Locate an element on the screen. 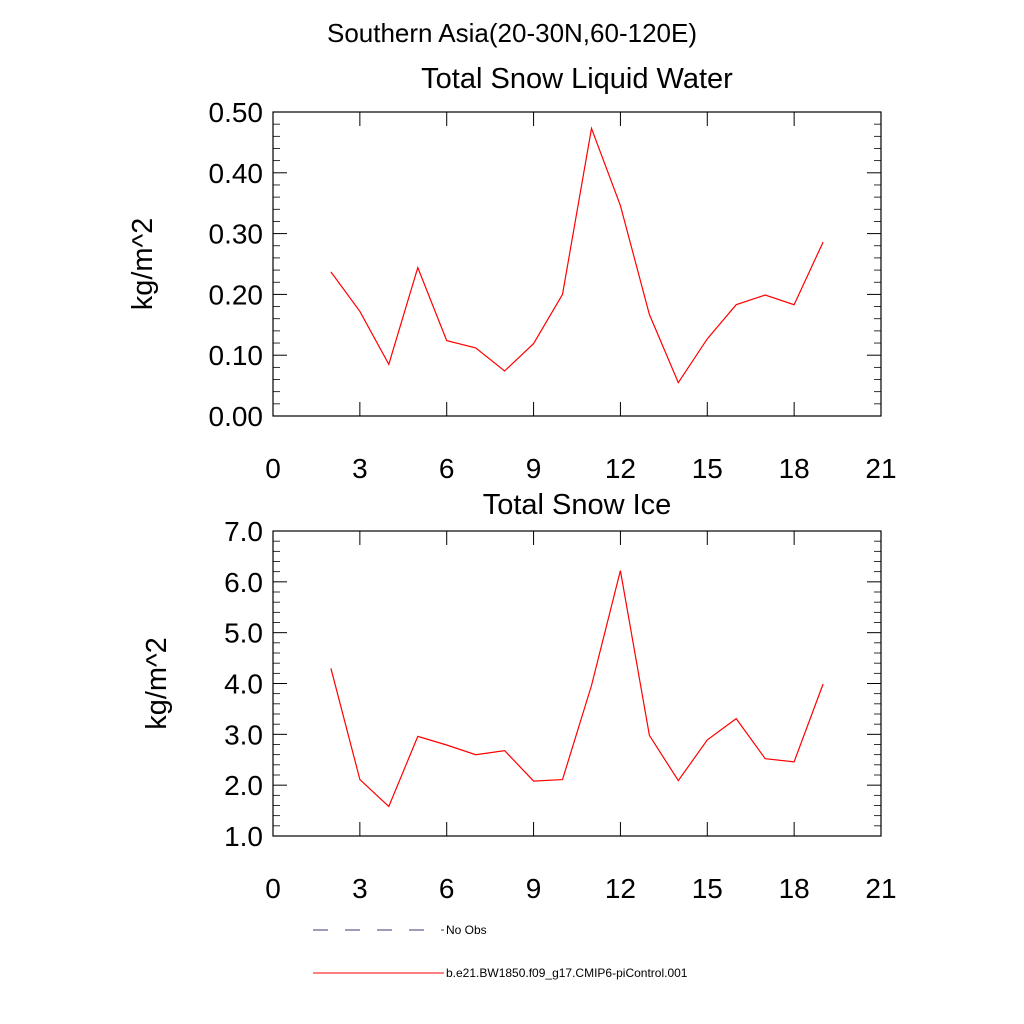 Image resolution: width=1024 pixels, height=1024 pixels. y-tick-label: 1.0 is located at coordinates (243, 836).